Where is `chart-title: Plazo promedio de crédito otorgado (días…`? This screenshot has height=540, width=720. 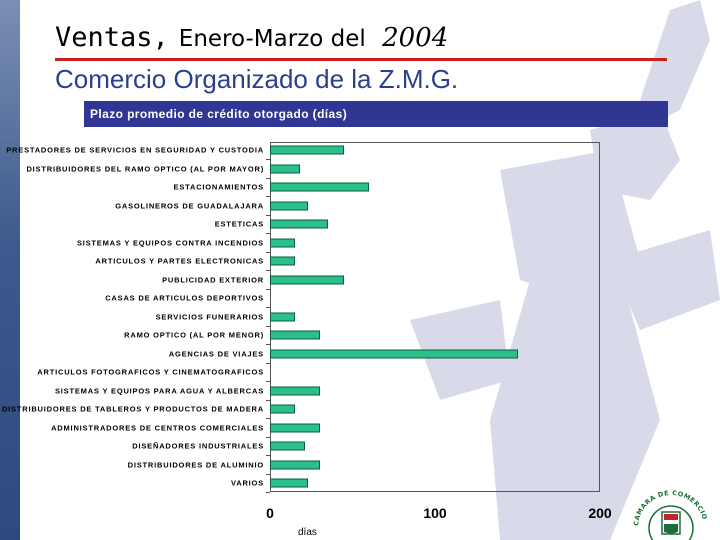
chart-title: Plazo promedio de crédito otorgado (días… is located at coordinates (376, 114).